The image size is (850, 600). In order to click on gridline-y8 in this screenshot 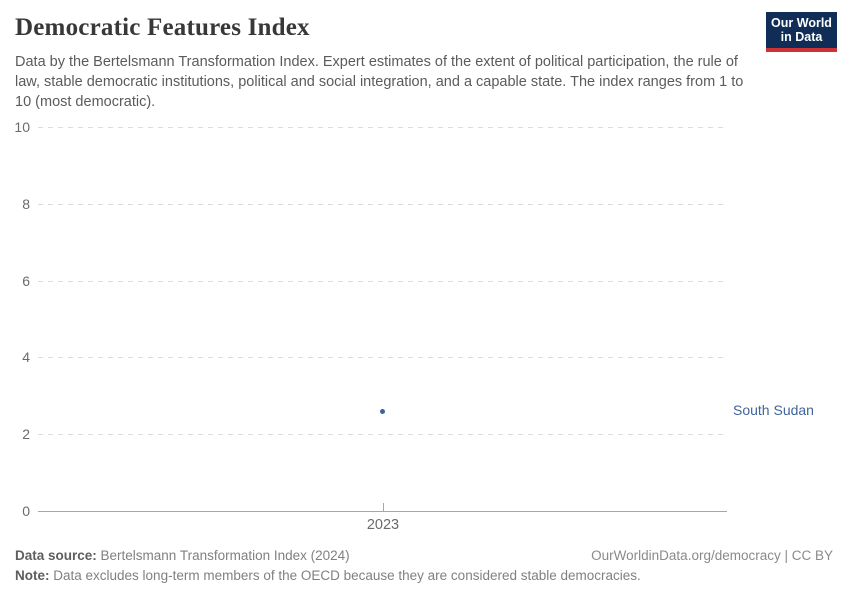, I will do `click(382, 204)`.